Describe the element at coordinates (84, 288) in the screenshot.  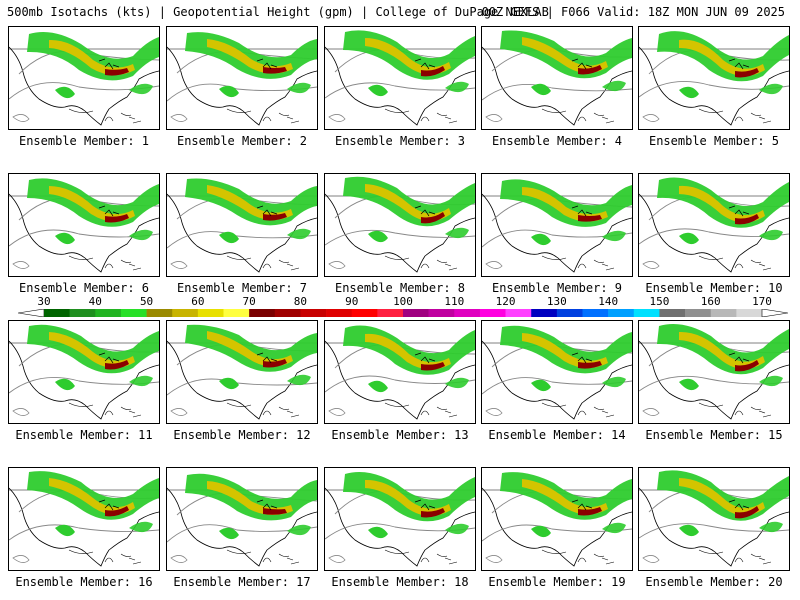
I see `ensemble-member-label: Ensemble Member: 6` at that location.